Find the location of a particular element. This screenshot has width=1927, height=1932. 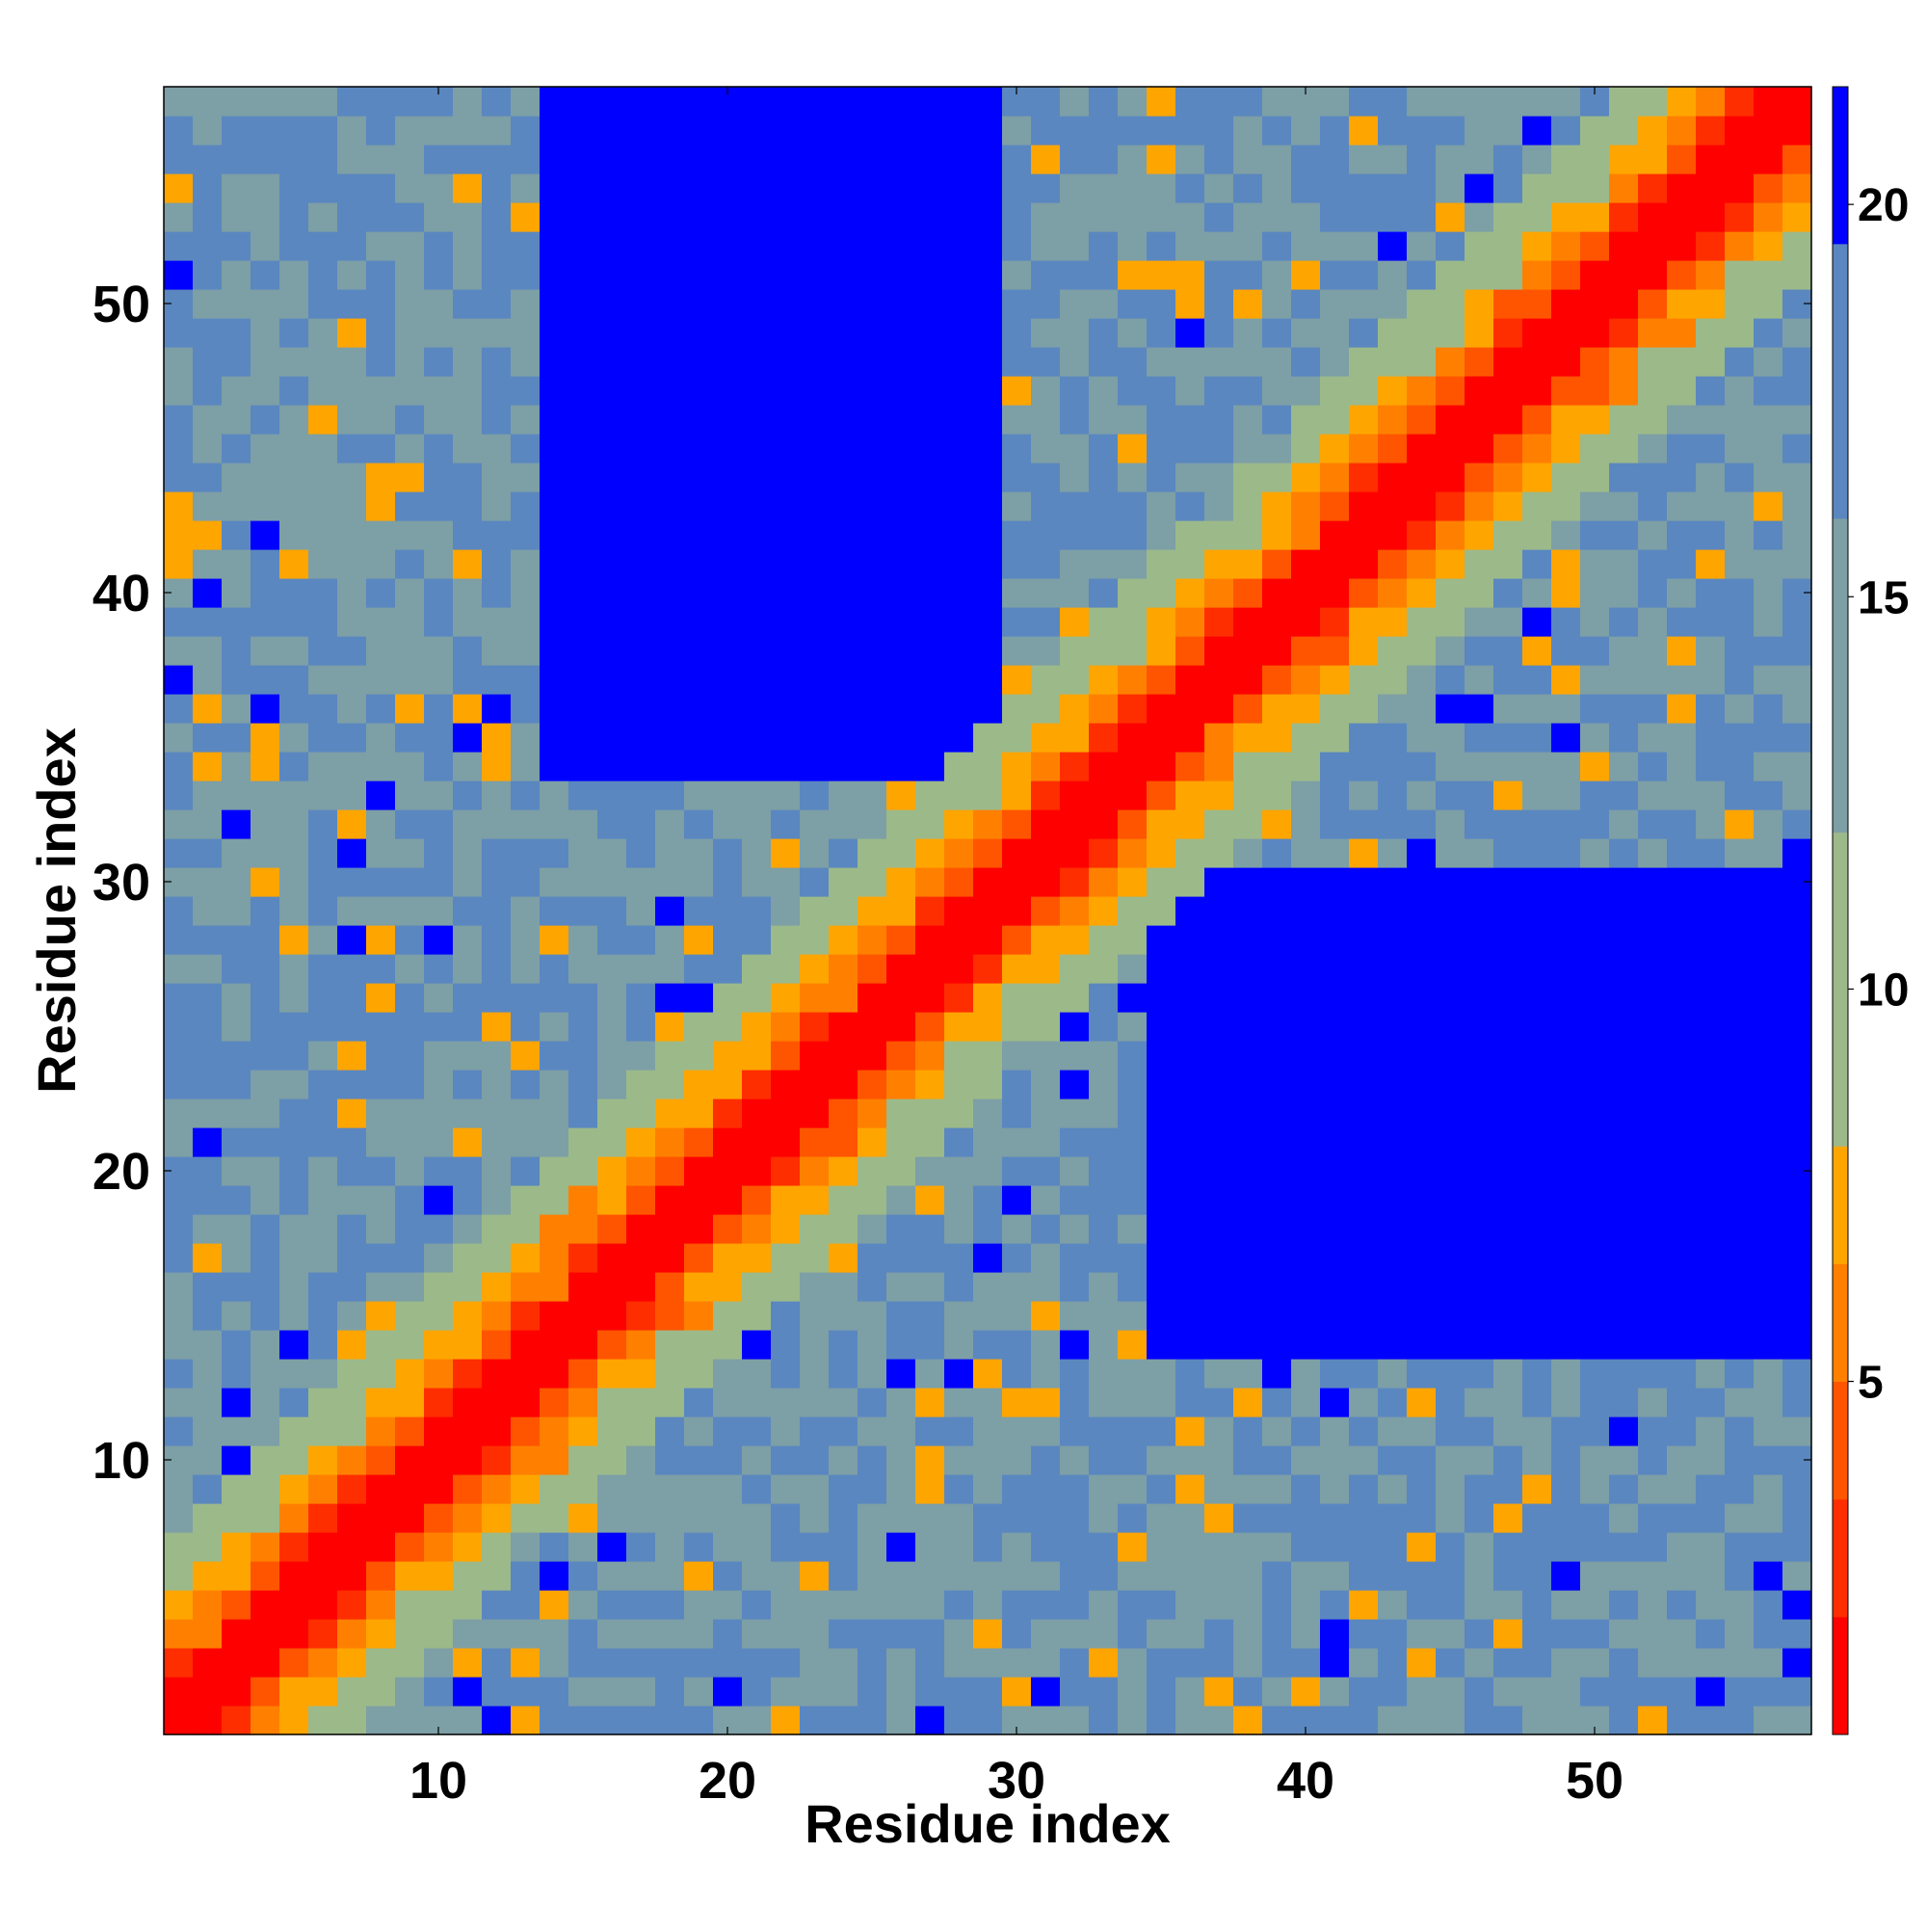

colorbar-segment is located at coordinates (1840, 381).